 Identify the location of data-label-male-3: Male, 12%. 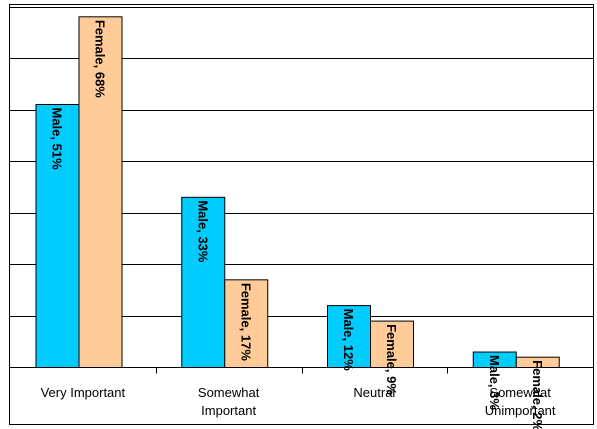
(348, 340).